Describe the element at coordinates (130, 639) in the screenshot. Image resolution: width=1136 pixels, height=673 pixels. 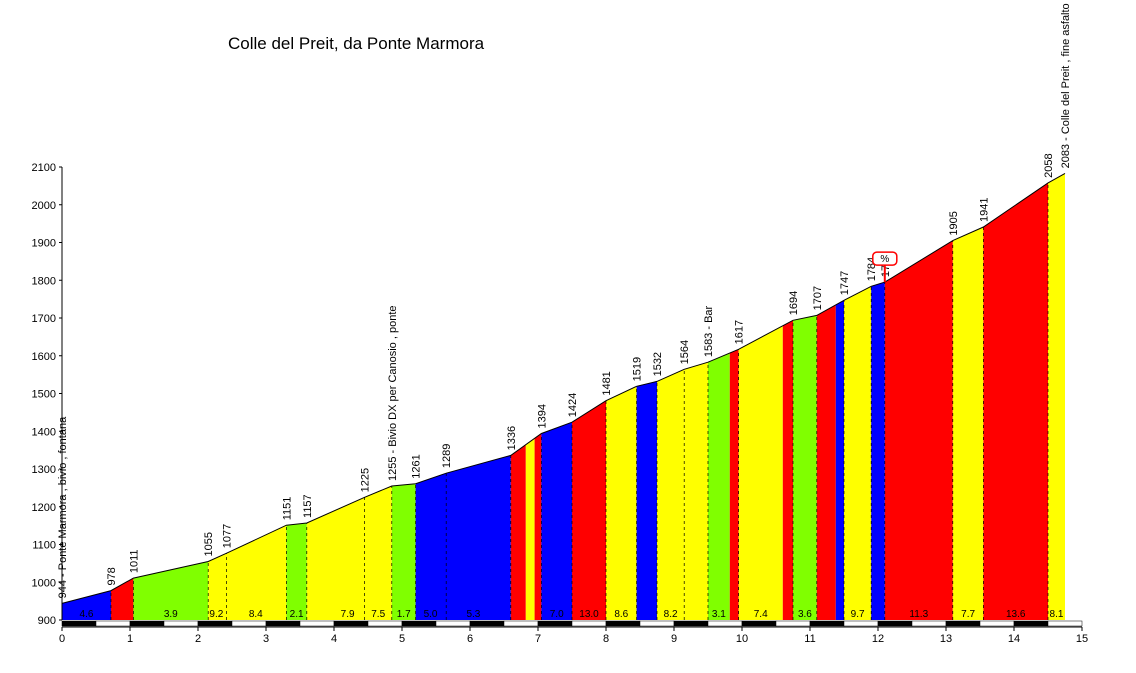
I see `x-tick-label: 1` at that location.